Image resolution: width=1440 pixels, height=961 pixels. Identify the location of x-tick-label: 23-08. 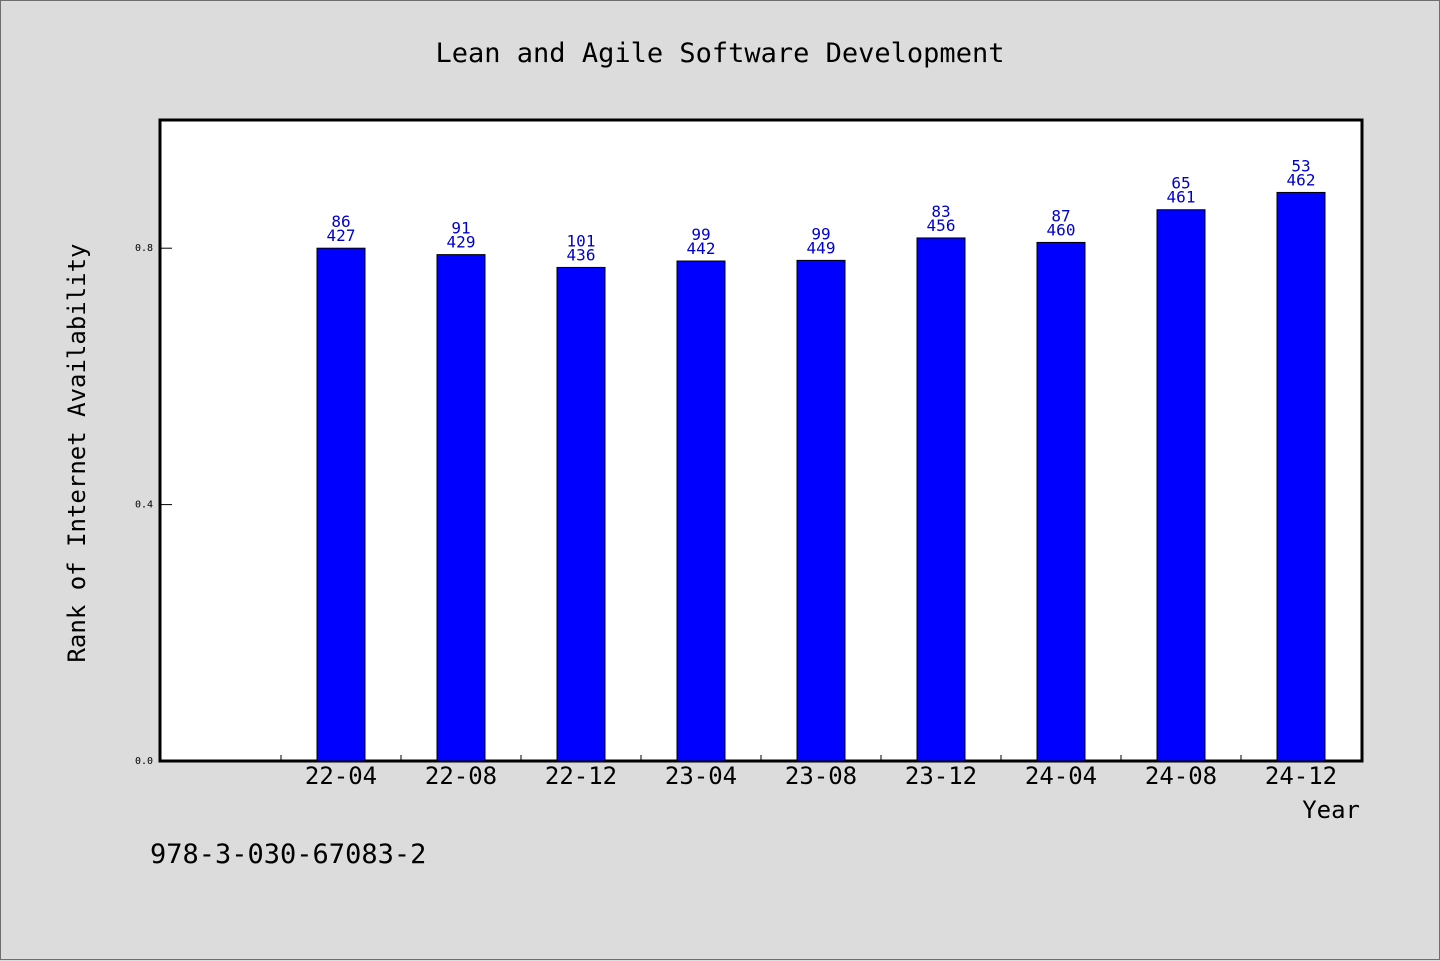
(821, 776).